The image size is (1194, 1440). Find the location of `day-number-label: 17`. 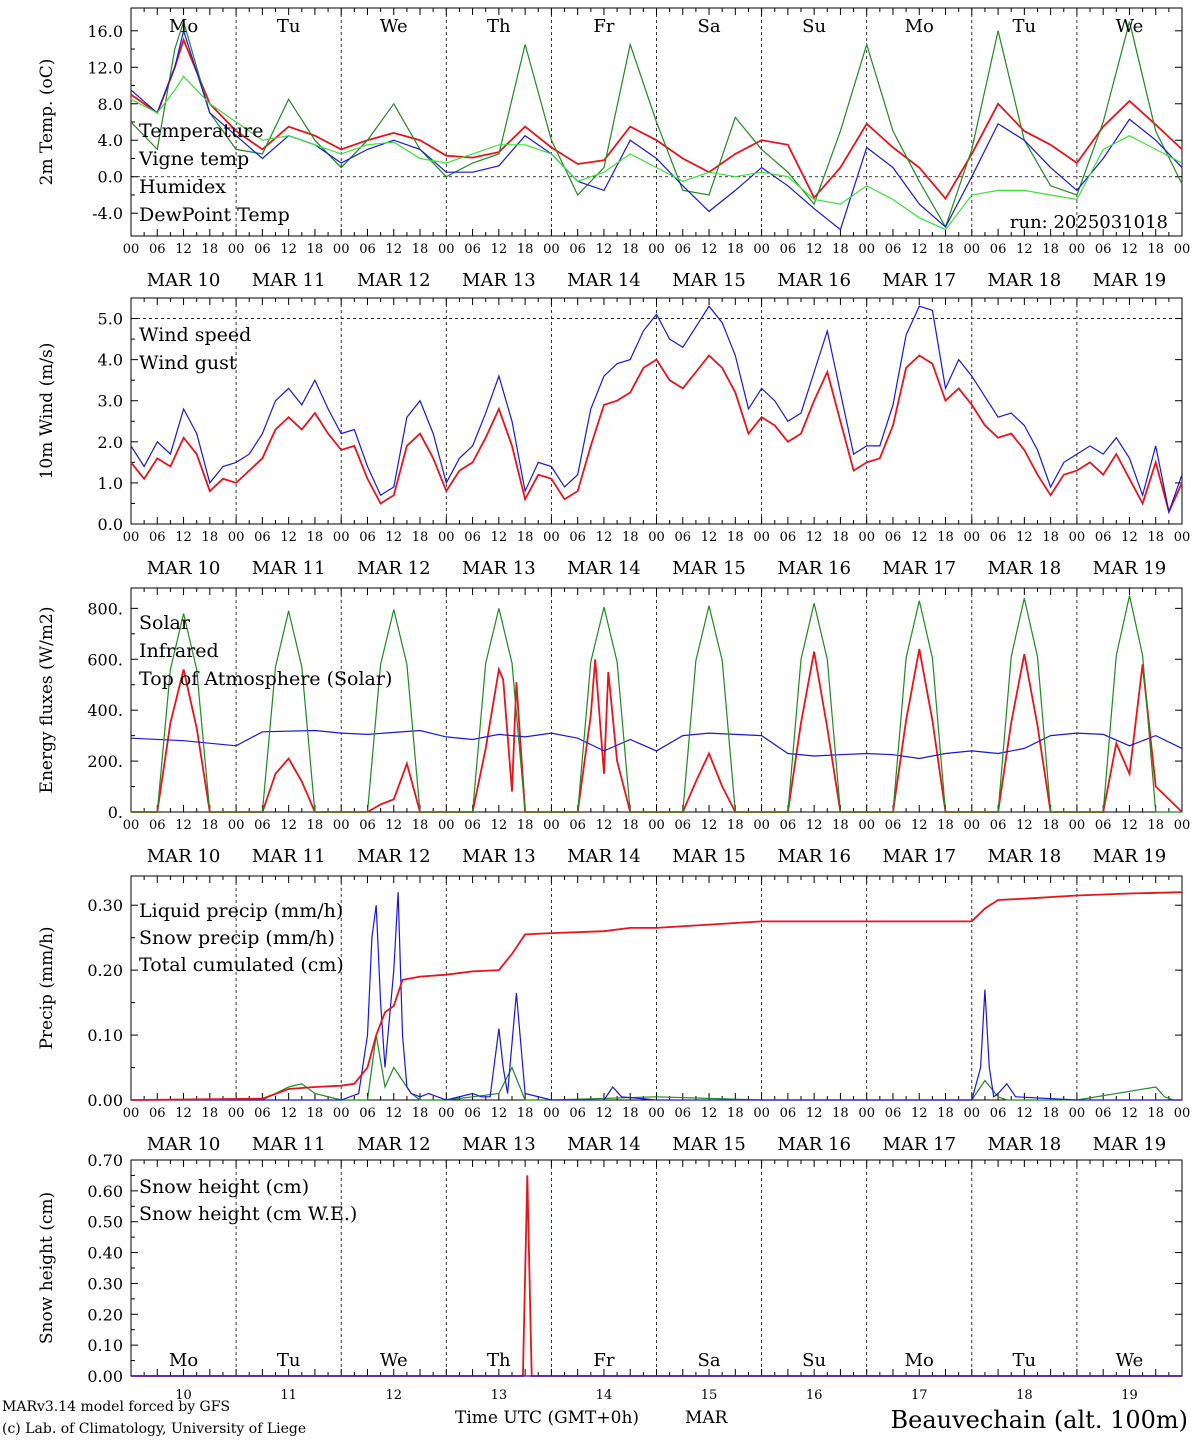

day-number-label: 17 is located at coordinates (919, 1395).